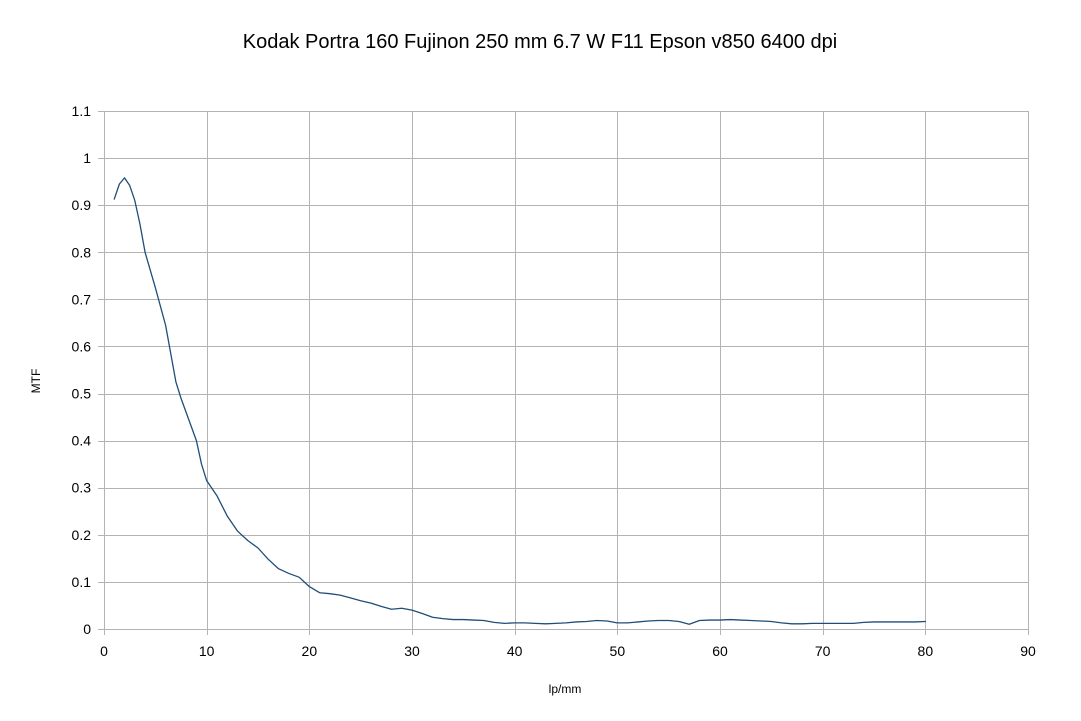  Describe the element at coordinates (104, 651) in the screenshot. I see `x-tick-label: 0` at that location.